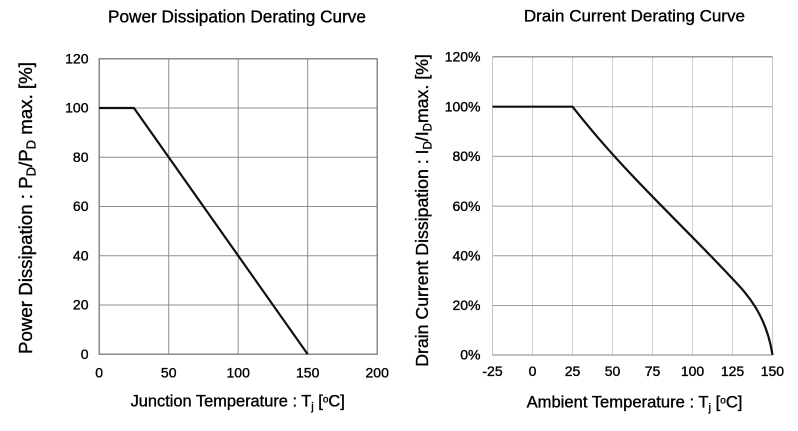 Image resolution: width=798 pixels, height=431 pixels. Describe the element at coordinates (77, 59) in the screenshot. I see `svg-text: 120` at that location.